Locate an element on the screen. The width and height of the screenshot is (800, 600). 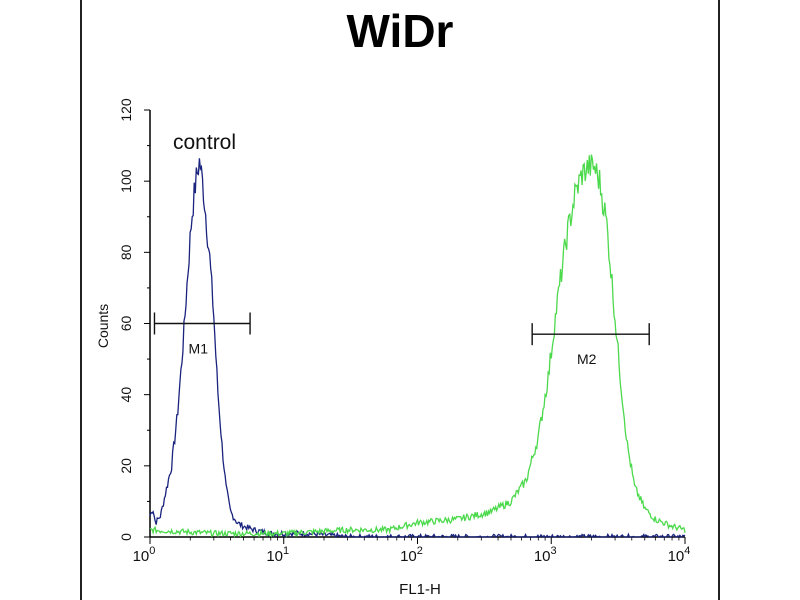
marker-layer: M1 M2 is located at coordinates (401, 339).